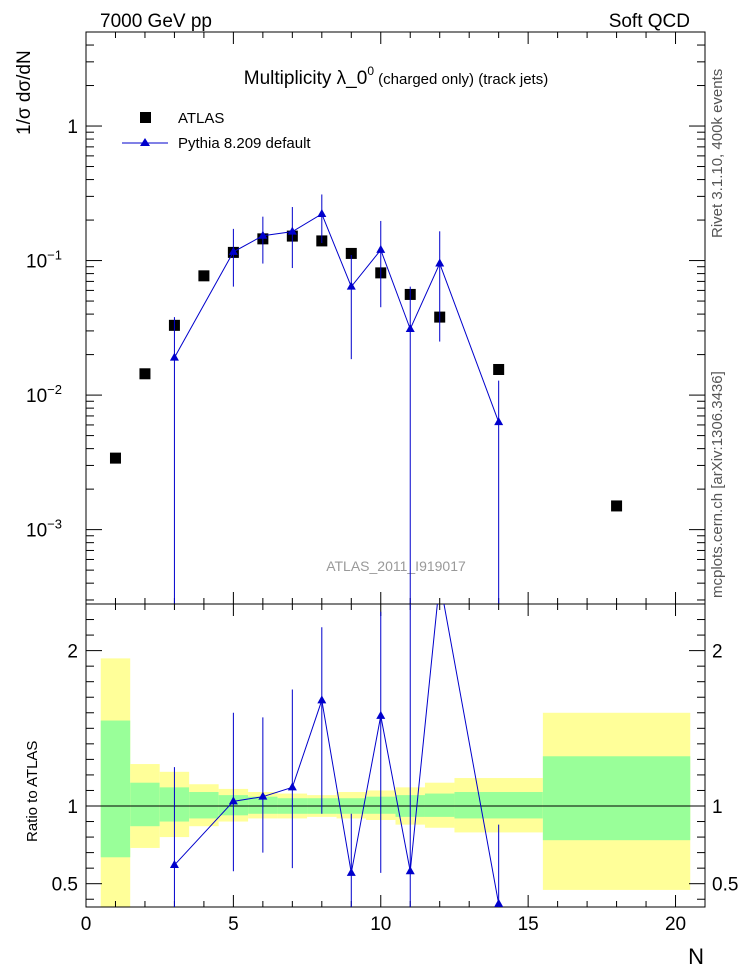 The height and width of the screenshot is (972, 746). Describe the element at coordinates (717, 153) in the screenshot. I see `rivet-label: Rivet 3.1.10, 400k events` at that location.